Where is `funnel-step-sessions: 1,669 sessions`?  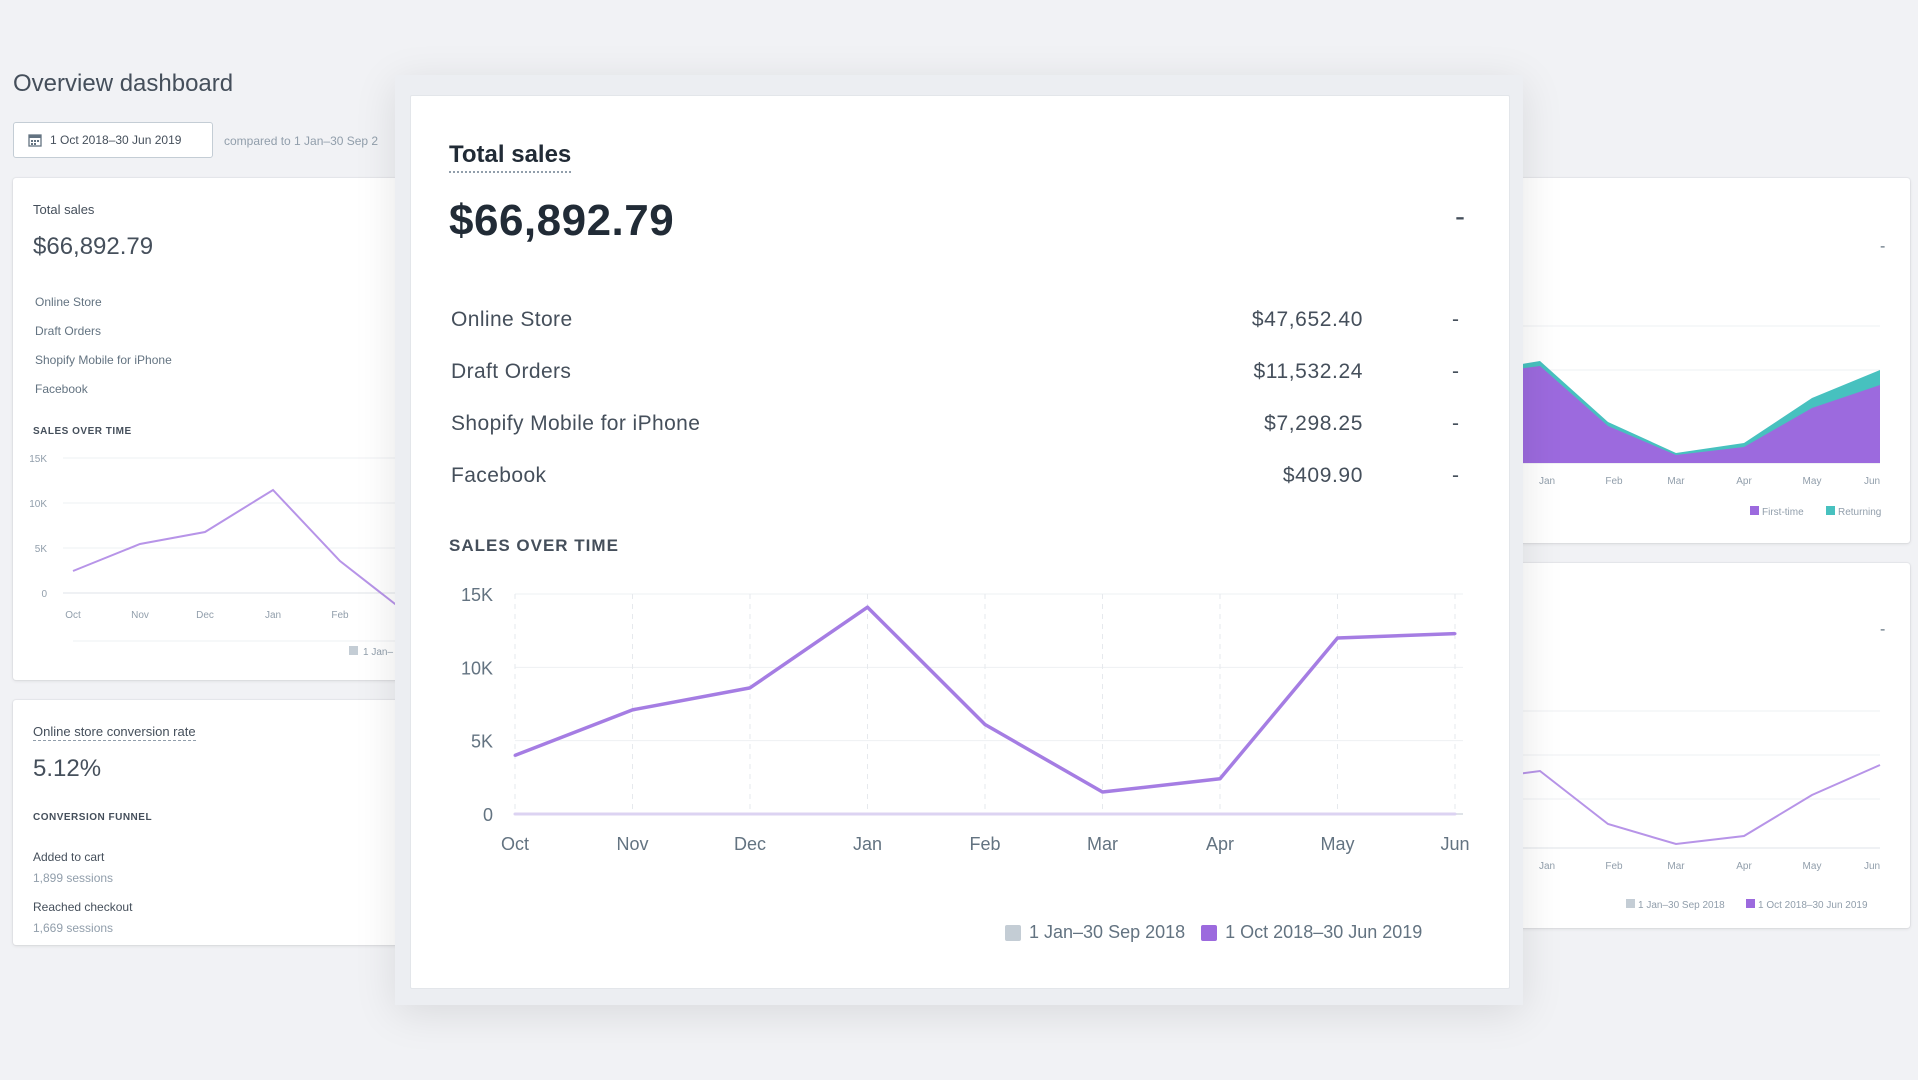 funnel-step-sessions: 1,669 sessions is located at coordinates (73, 928).